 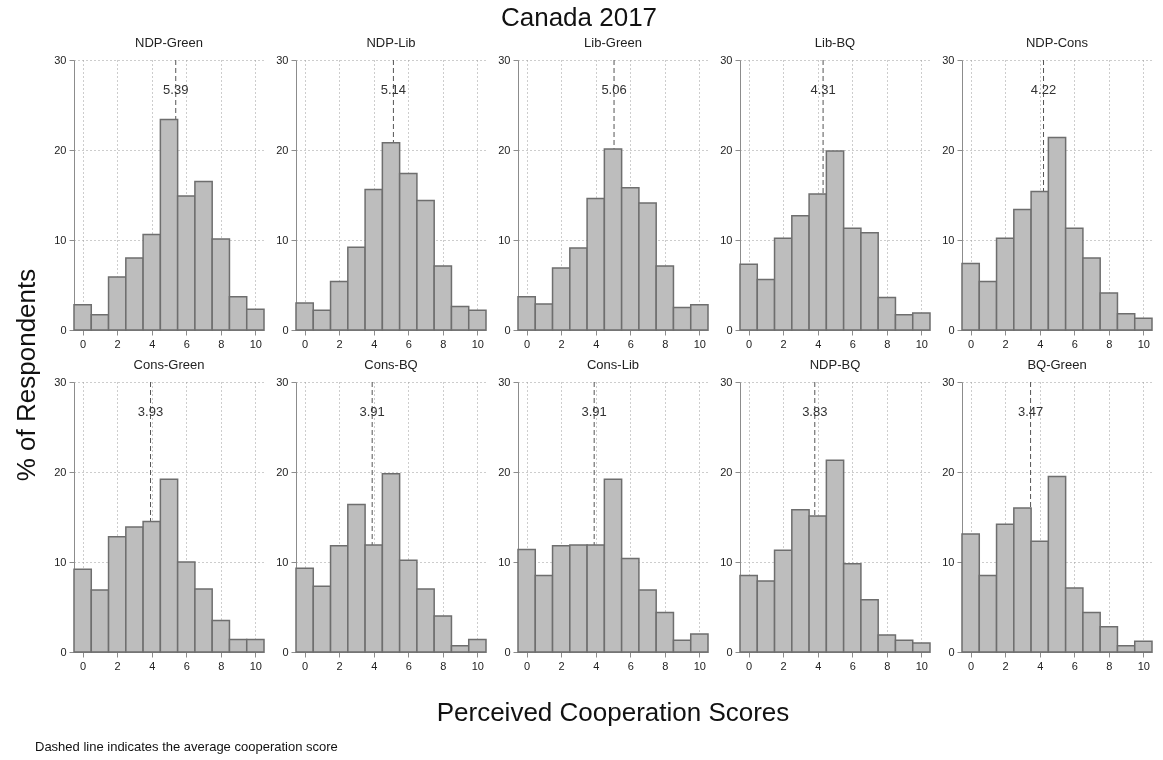 What do you see at coordinates (1030, 411) in the screenshot?
I see `ref-line-label: 3.47` at bounding box center [1030, 411].